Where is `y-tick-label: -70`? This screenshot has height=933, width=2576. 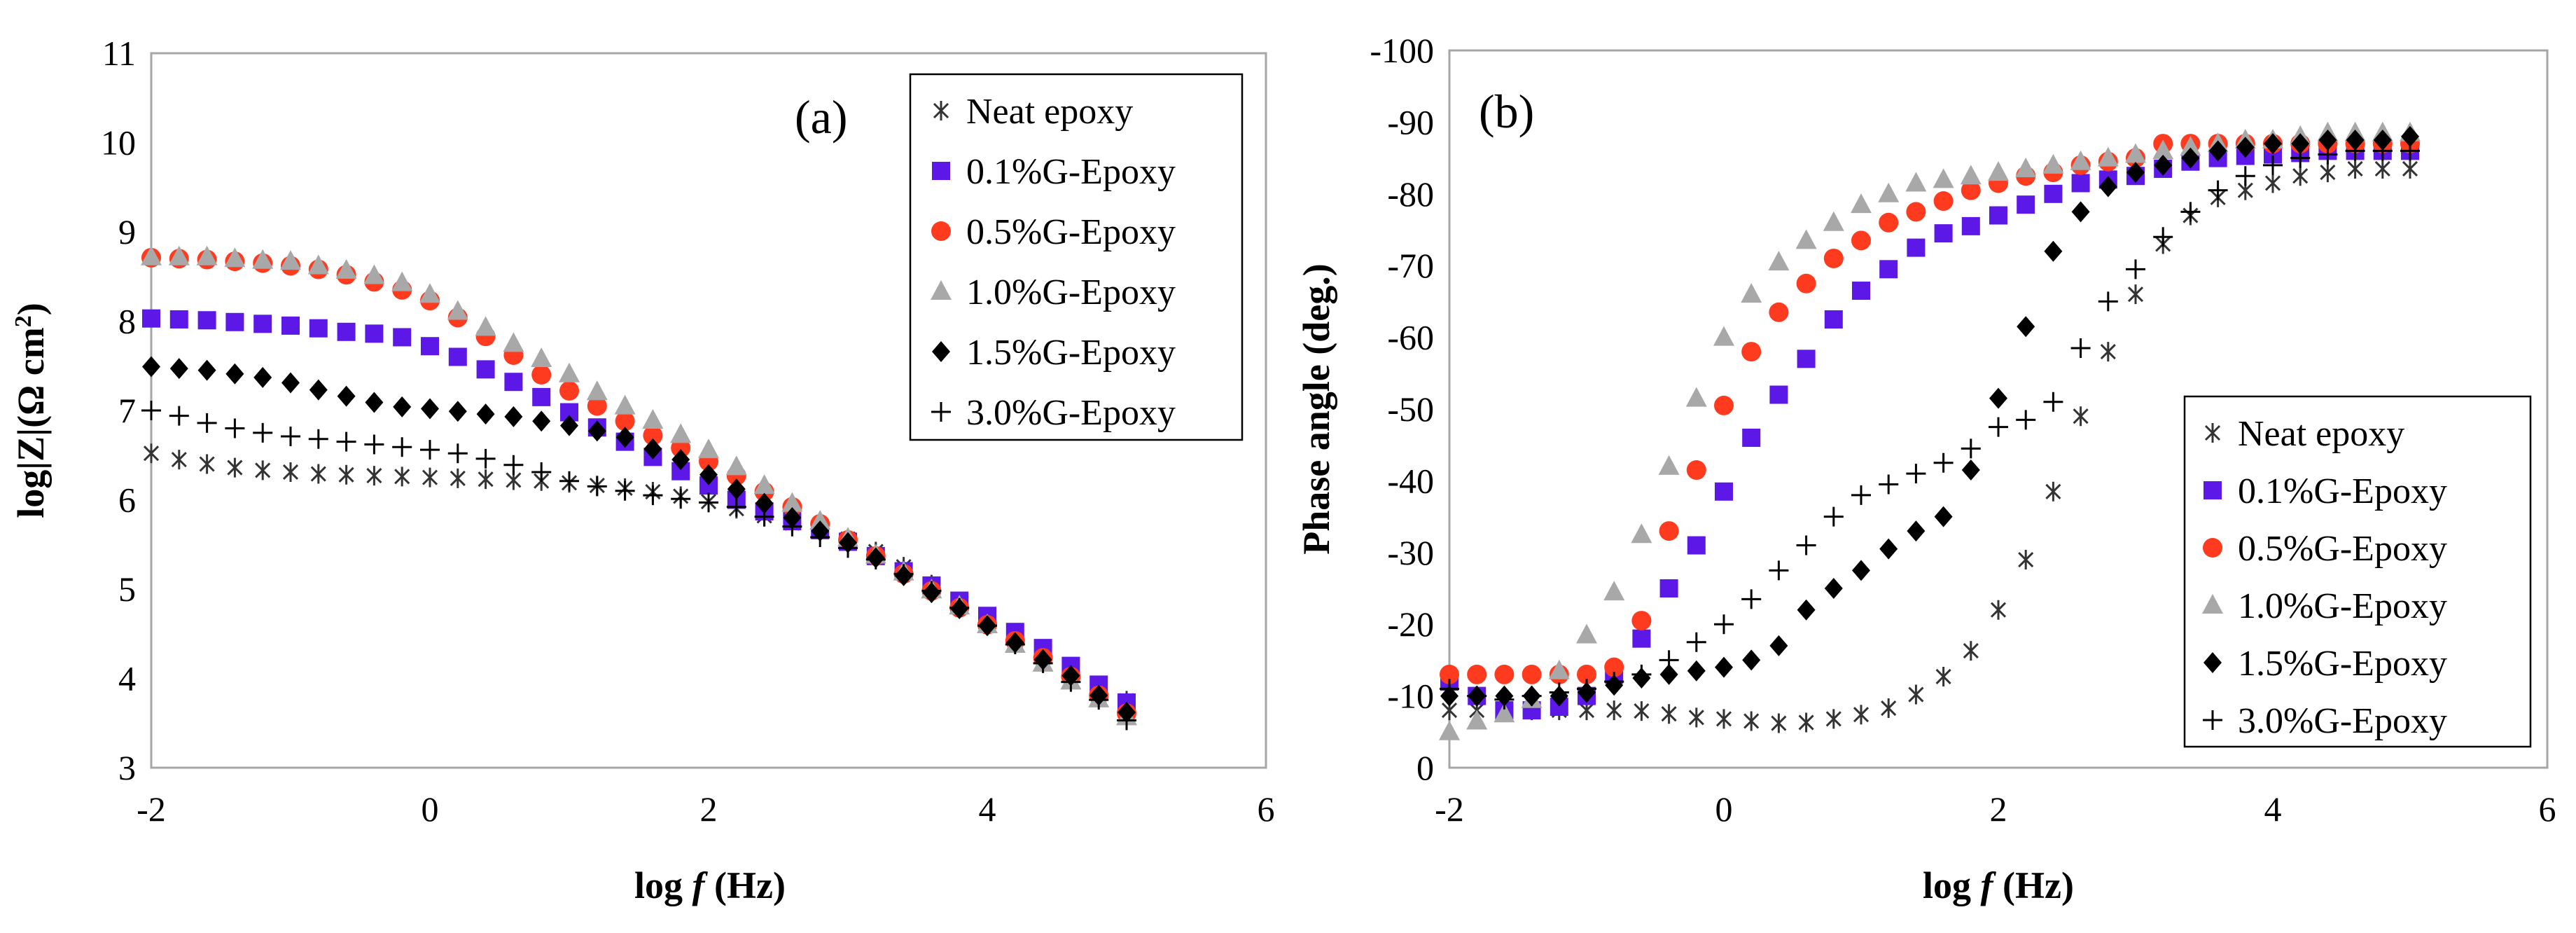 y-tick-label: -70 is located at coordinates (1410, 265).